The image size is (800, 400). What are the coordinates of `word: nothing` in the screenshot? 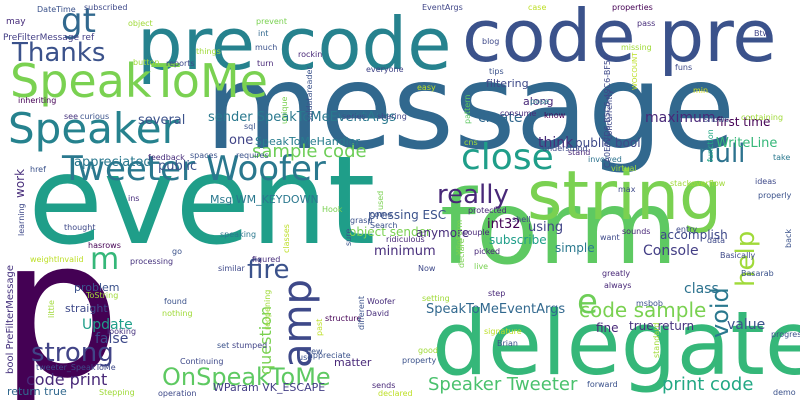 It's located at (177, 313).